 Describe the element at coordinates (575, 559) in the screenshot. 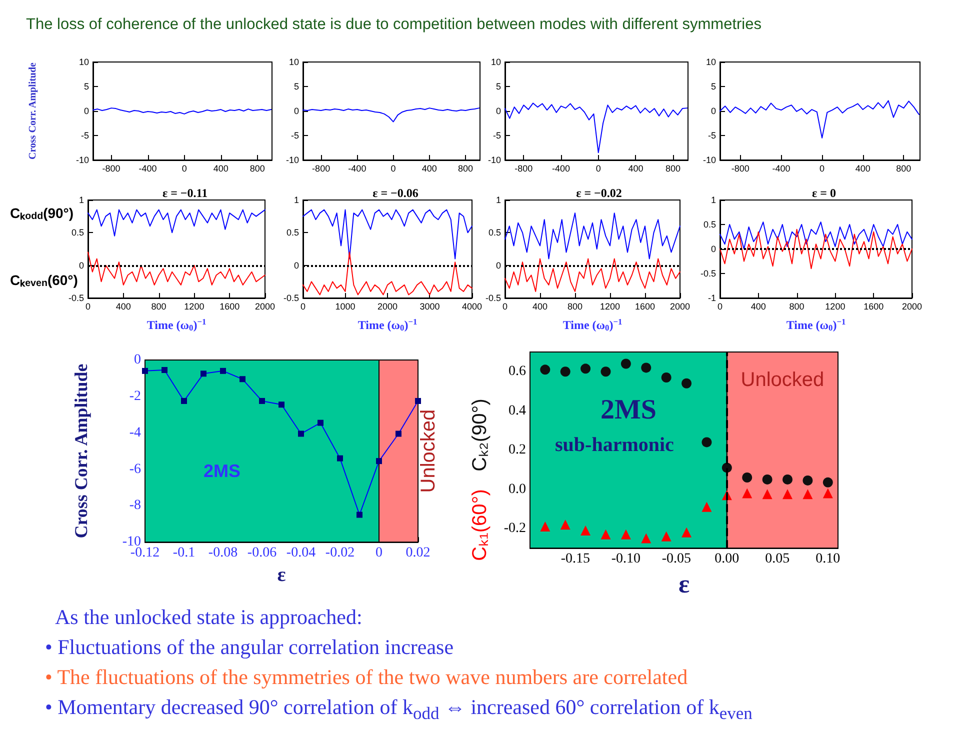

I see `x-tick-label: -0.15` at that location.